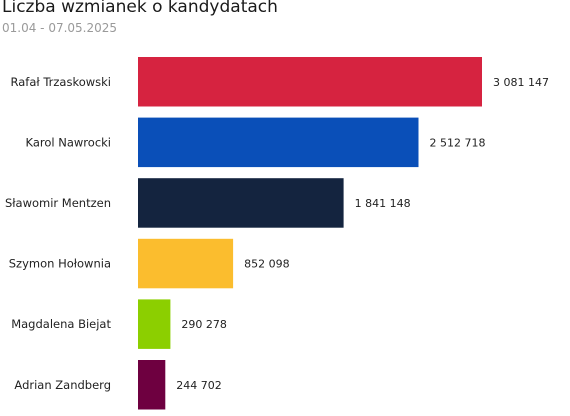 This screenshot has height=416, width=570. Describe the element at coordinates (58, 203) in the screenshot. I see `category-label: Sławomir Mentzen` at that location.